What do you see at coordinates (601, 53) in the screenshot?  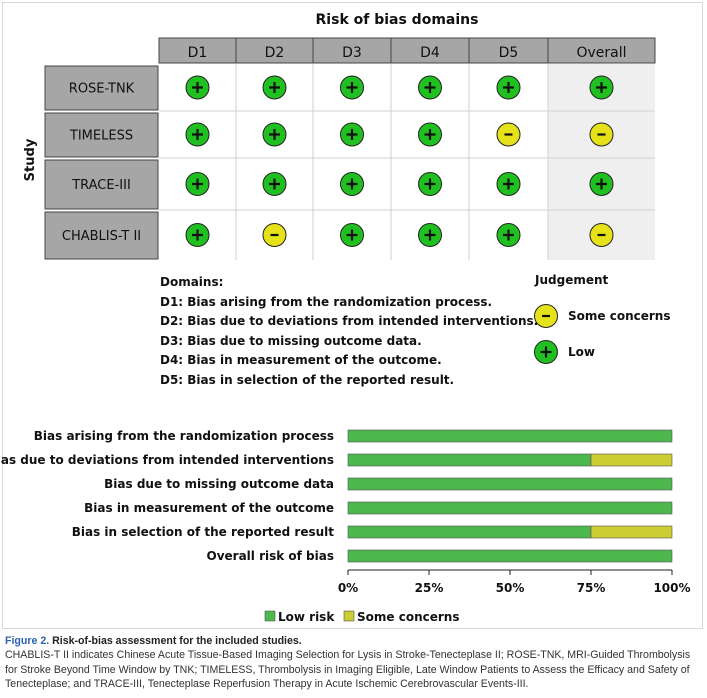 I see `column-header-overall: Overall` at bounding box center [601, 53].